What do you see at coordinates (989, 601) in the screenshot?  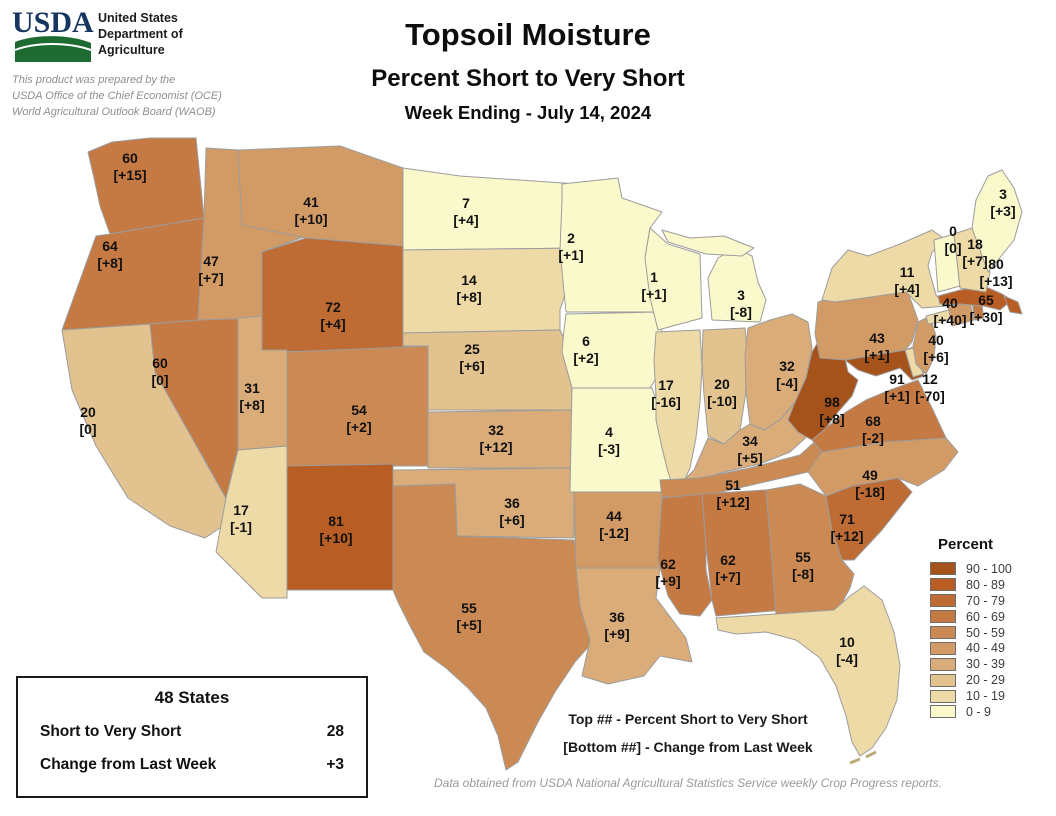 I see `legend-row: 70 - 79` at bounding box center [989, 601].